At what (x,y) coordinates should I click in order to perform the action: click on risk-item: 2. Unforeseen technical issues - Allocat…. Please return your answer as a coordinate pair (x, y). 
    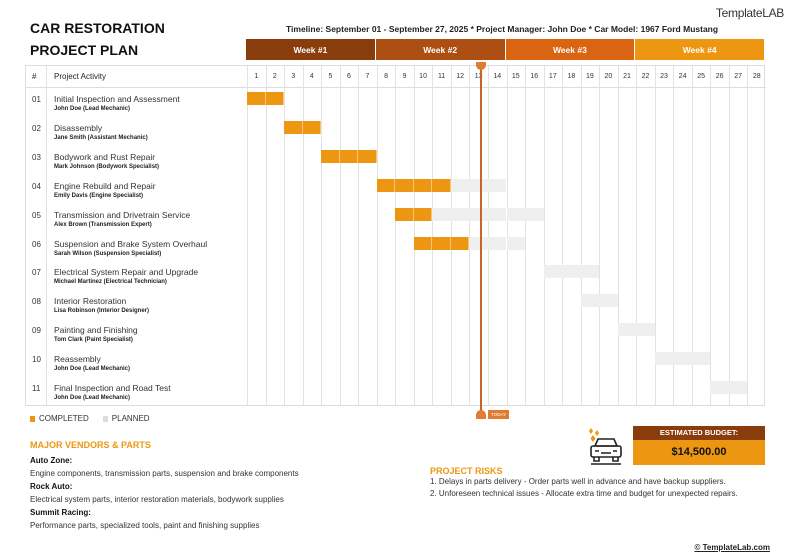
    Looking at the image, I should click on (584, 493).